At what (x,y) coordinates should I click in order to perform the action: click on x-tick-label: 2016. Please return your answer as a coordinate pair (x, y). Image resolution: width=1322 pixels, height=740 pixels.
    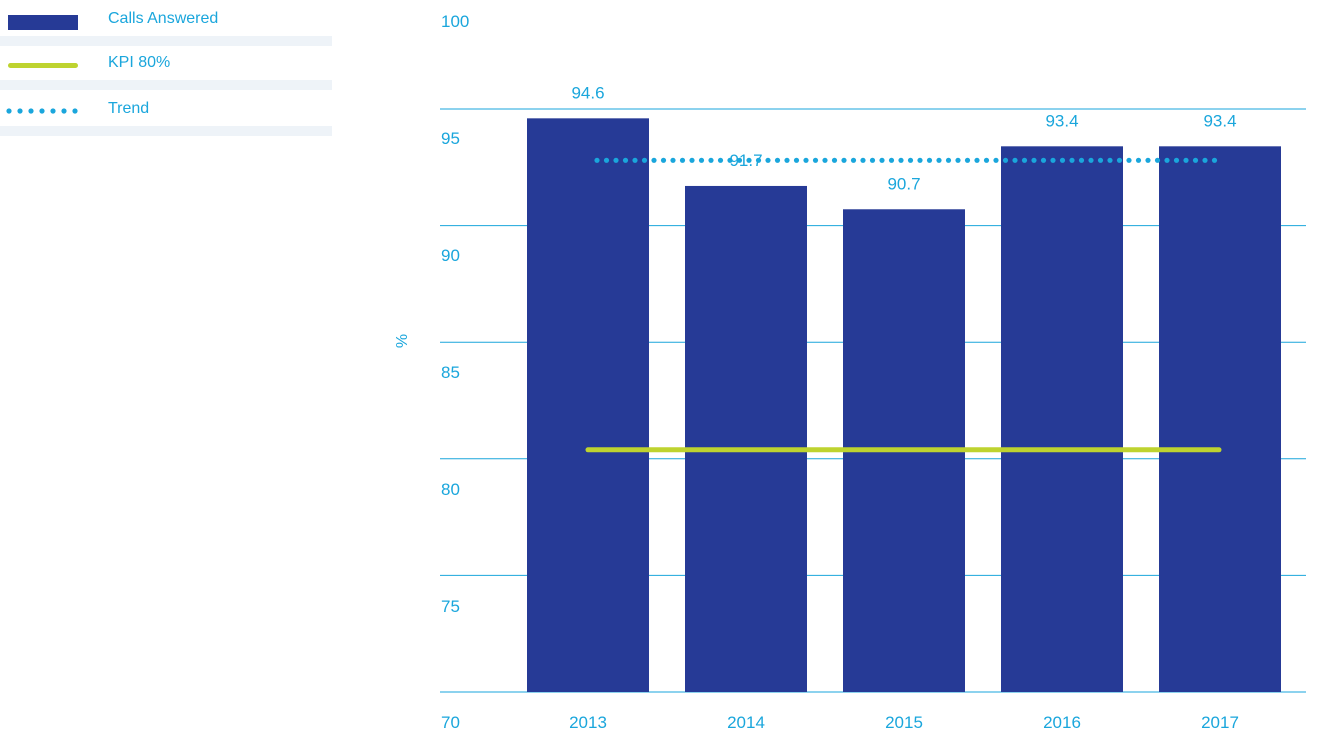
    Looking at the image, I should click on (1062, 722).